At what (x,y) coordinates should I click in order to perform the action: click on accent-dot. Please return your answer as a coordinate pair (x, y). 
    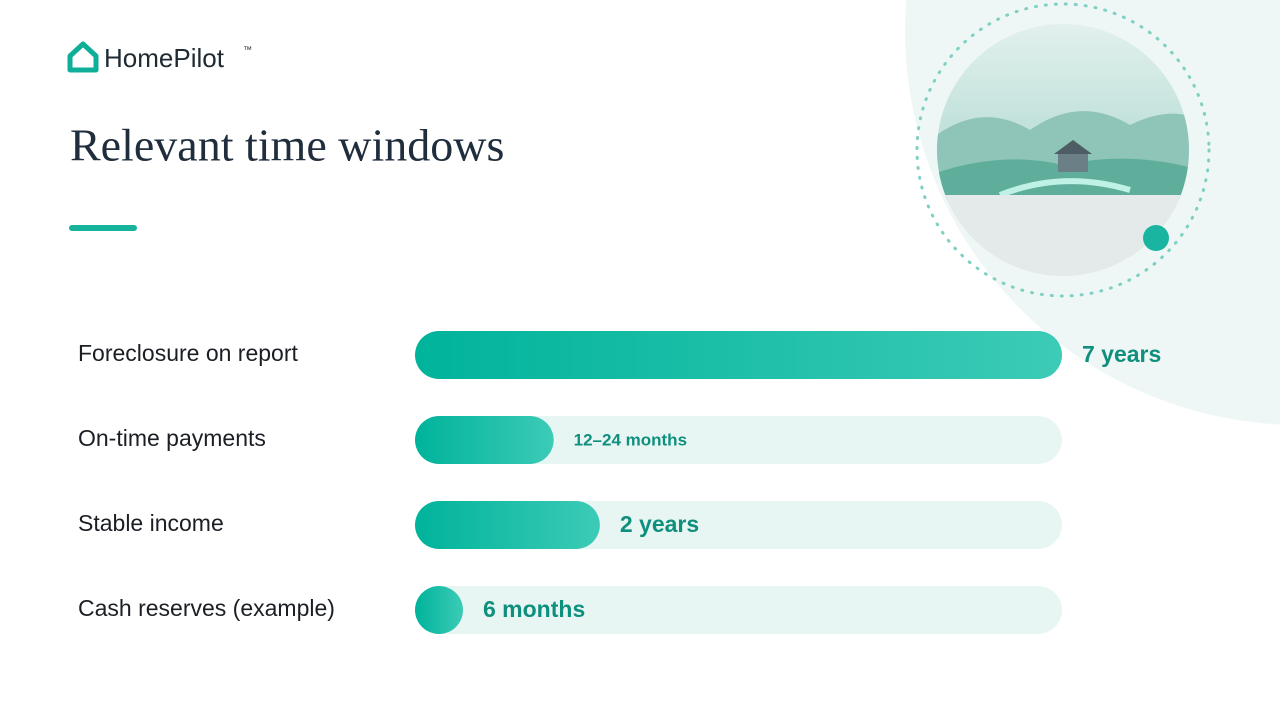
    Looking at the image, I should click on (1156, 238).